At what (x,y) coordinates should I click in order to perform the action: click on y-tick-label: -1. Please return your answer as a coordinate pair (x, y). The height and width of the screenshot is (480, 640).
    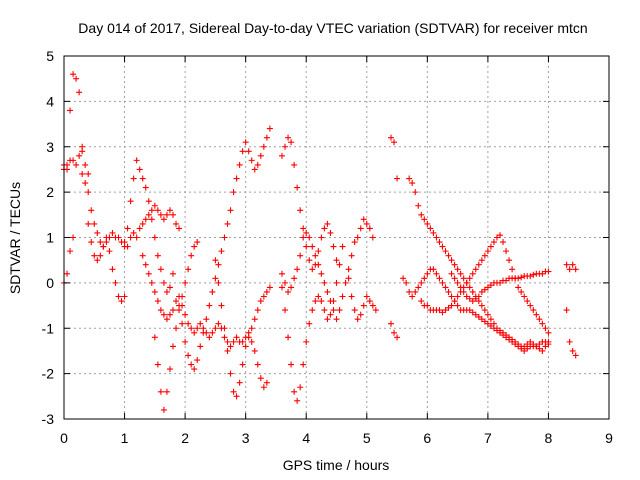
    Looking at the image, I should click on (48, 328).